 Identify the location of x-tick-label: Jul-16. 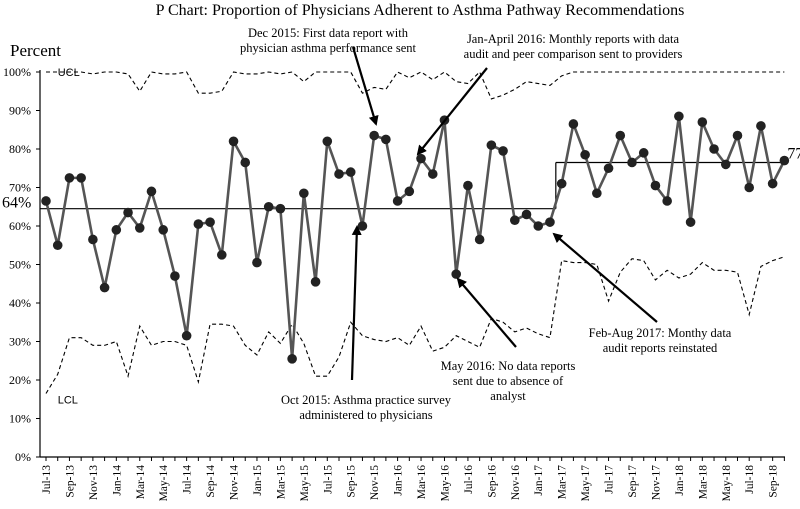
(469, 479).